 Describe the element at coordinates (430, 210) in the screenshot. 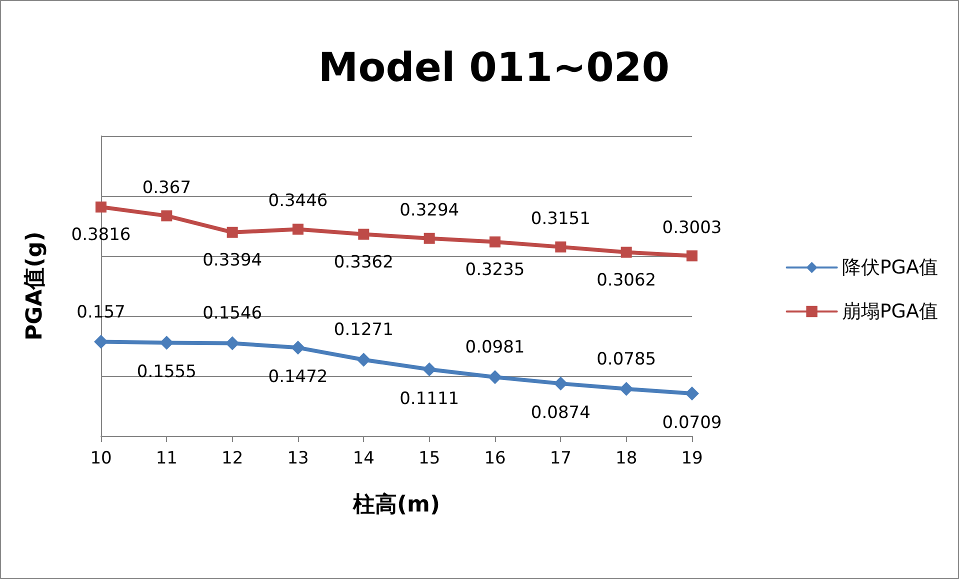

I see `data-label: 0.3294` at that location.